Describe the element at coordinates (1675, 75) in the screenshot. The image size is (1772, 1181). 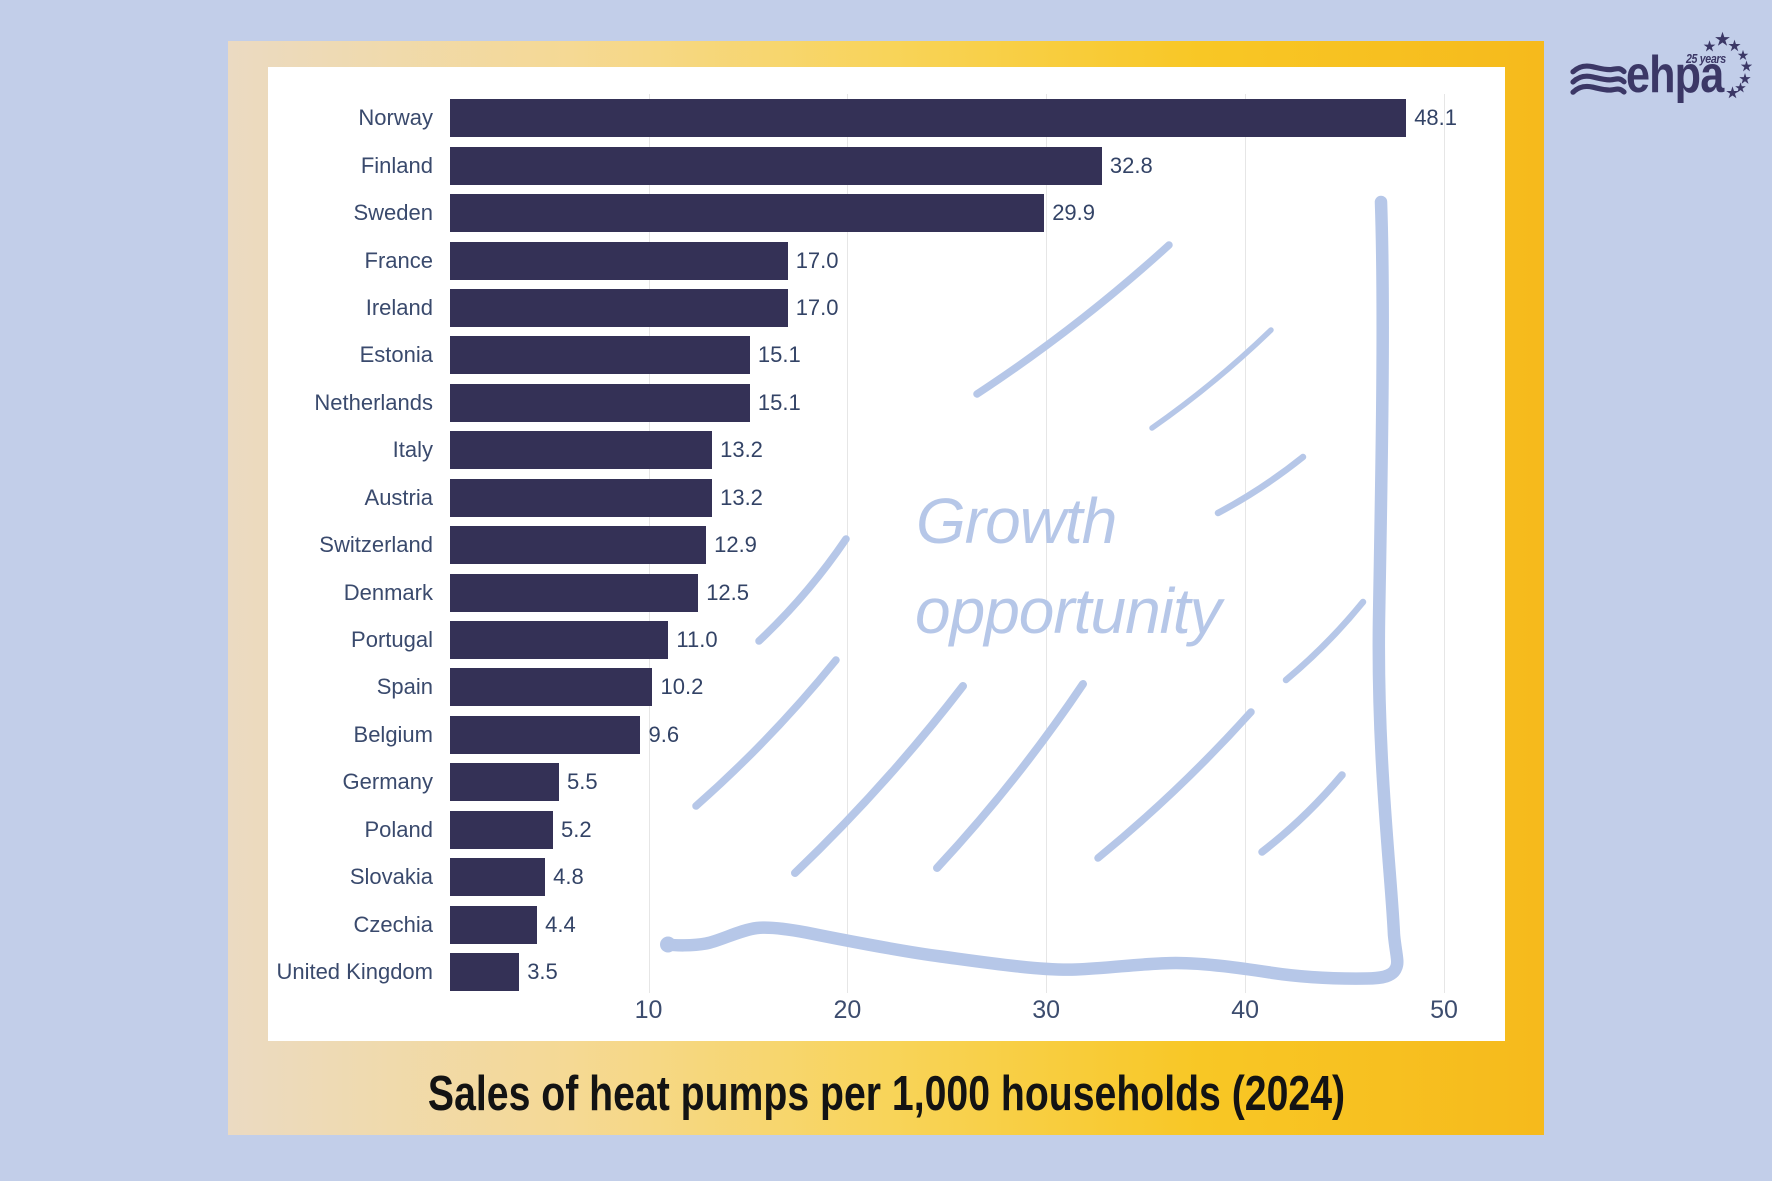
I see `svg-text: ehpa` at that location.